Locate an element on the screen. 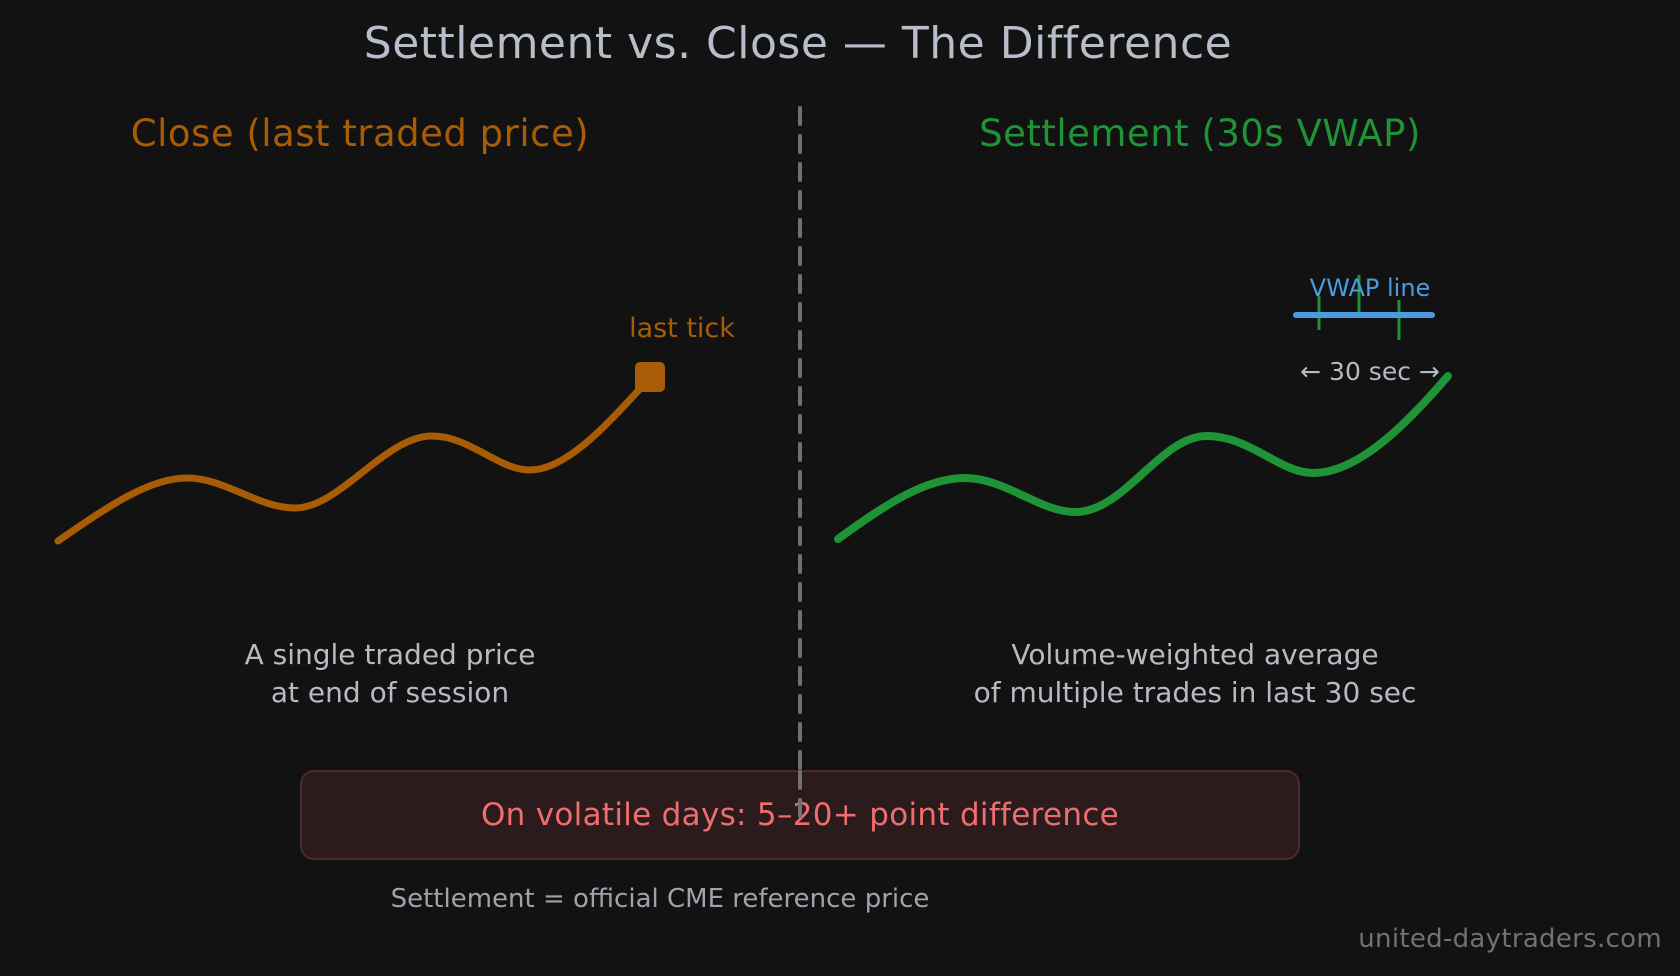 The height and width of the screenshot is (976, 1680). settlement-description-line-1: Volume-weighted average is located at coordinates (1195, 654).